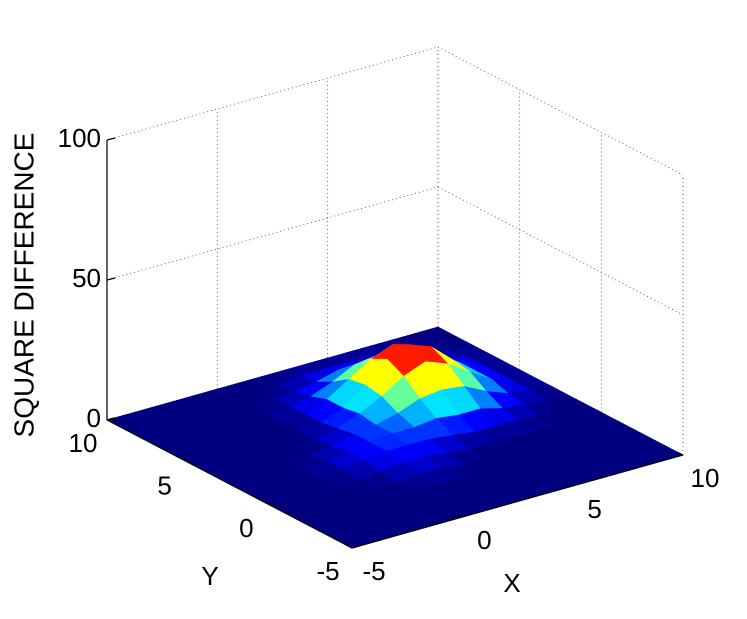 The image size is (747, 619). What do you see at coordinates (83, 443) in the screenshot?
I see `y-tick-label: 10` at bounding box center [83, 443].